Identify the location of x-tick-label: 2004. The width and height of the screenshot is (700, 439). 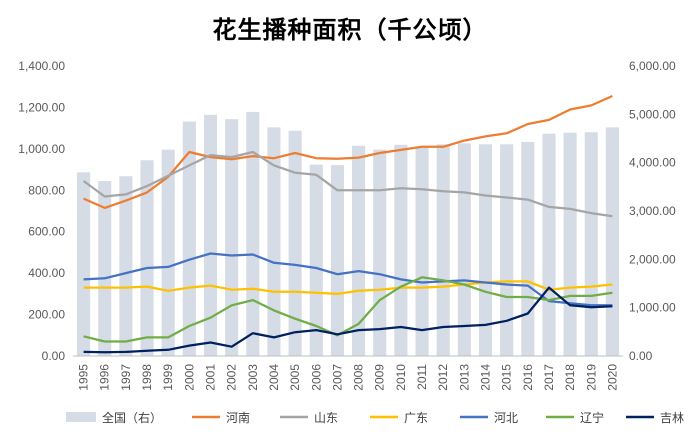
(274, 377).